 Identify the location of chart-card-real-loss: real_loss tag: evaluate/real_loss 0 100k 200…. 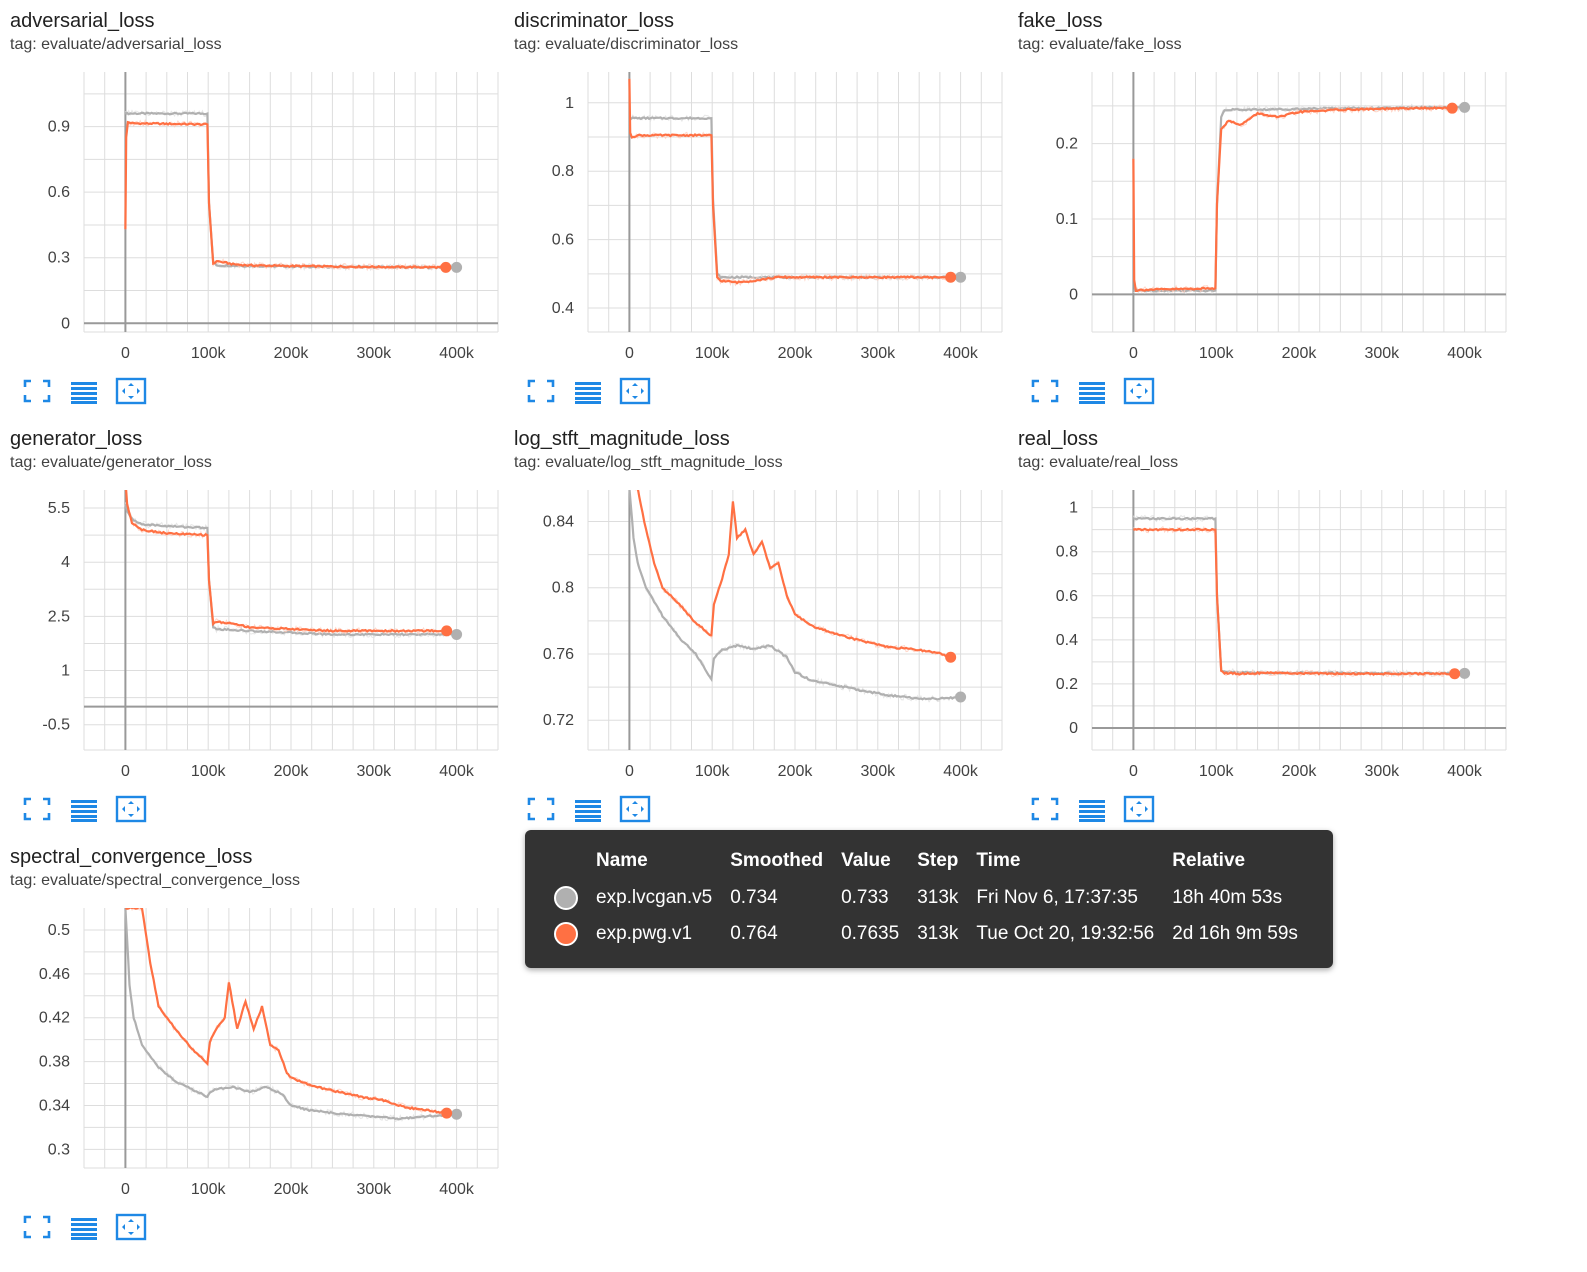
(1263, 623).